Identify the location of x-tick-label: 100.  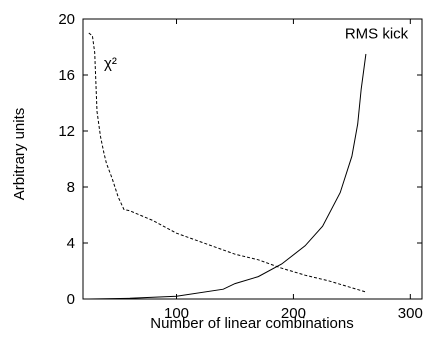
(176, 313).